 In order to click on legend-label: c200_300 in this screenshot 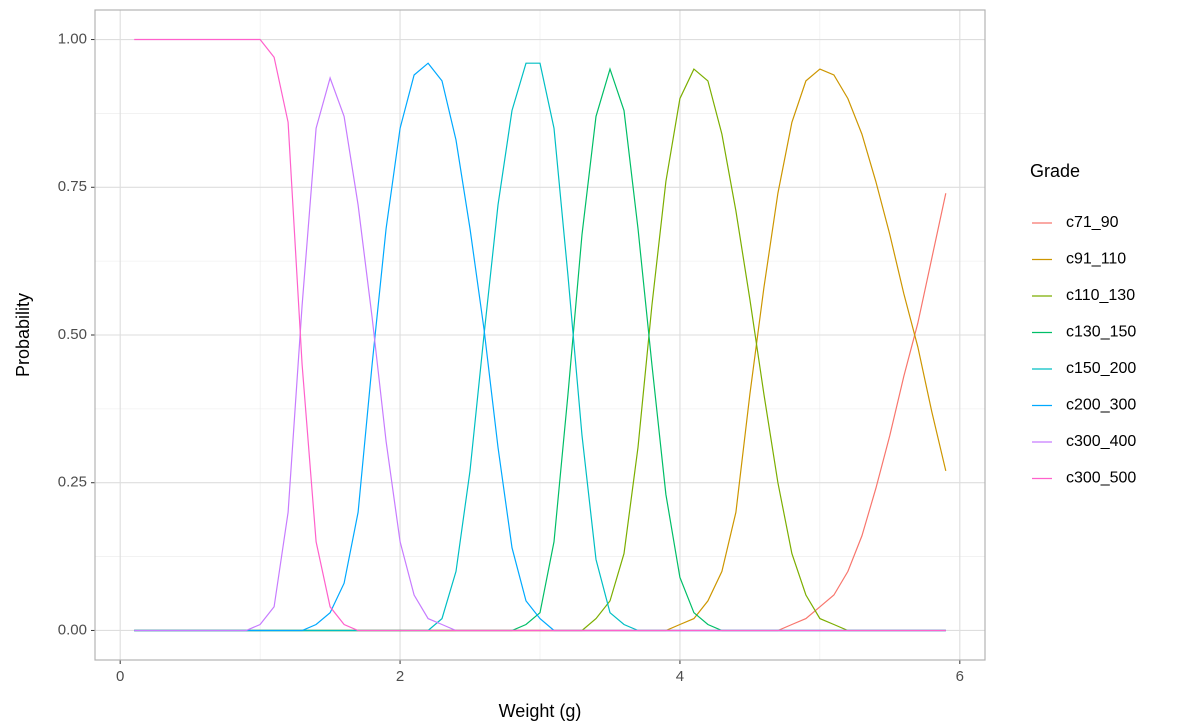, I will do `click(1101, 405)`.